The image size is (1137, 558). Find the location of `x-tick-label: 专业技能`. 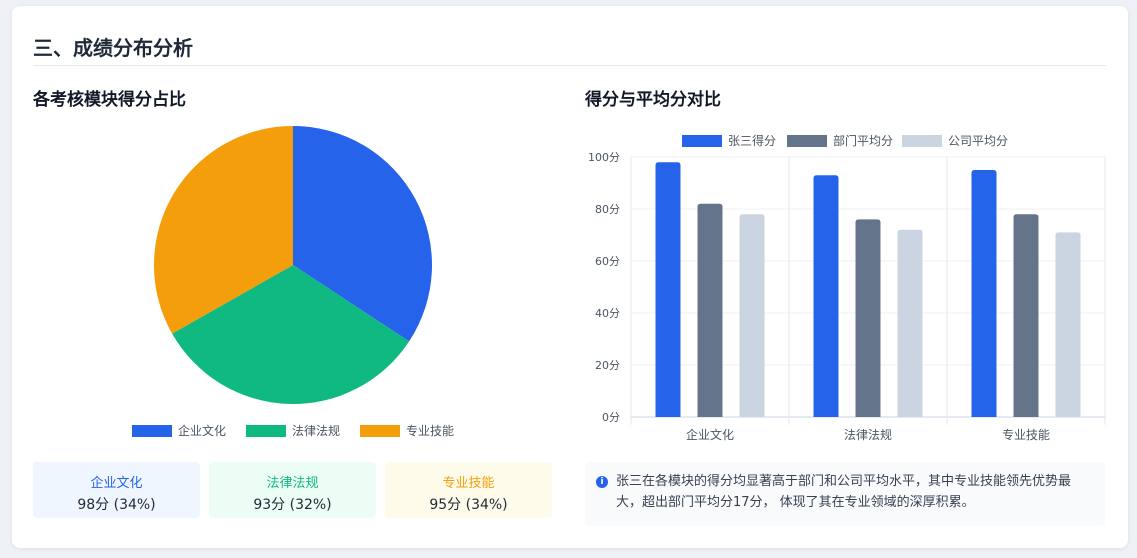

x-tick-label: 专业技能 is located at coordinates (1026, 434).